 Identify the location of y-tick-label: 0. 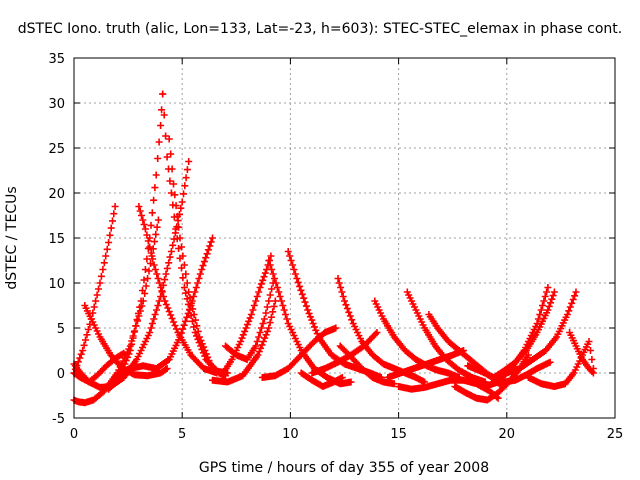
(61, 374).